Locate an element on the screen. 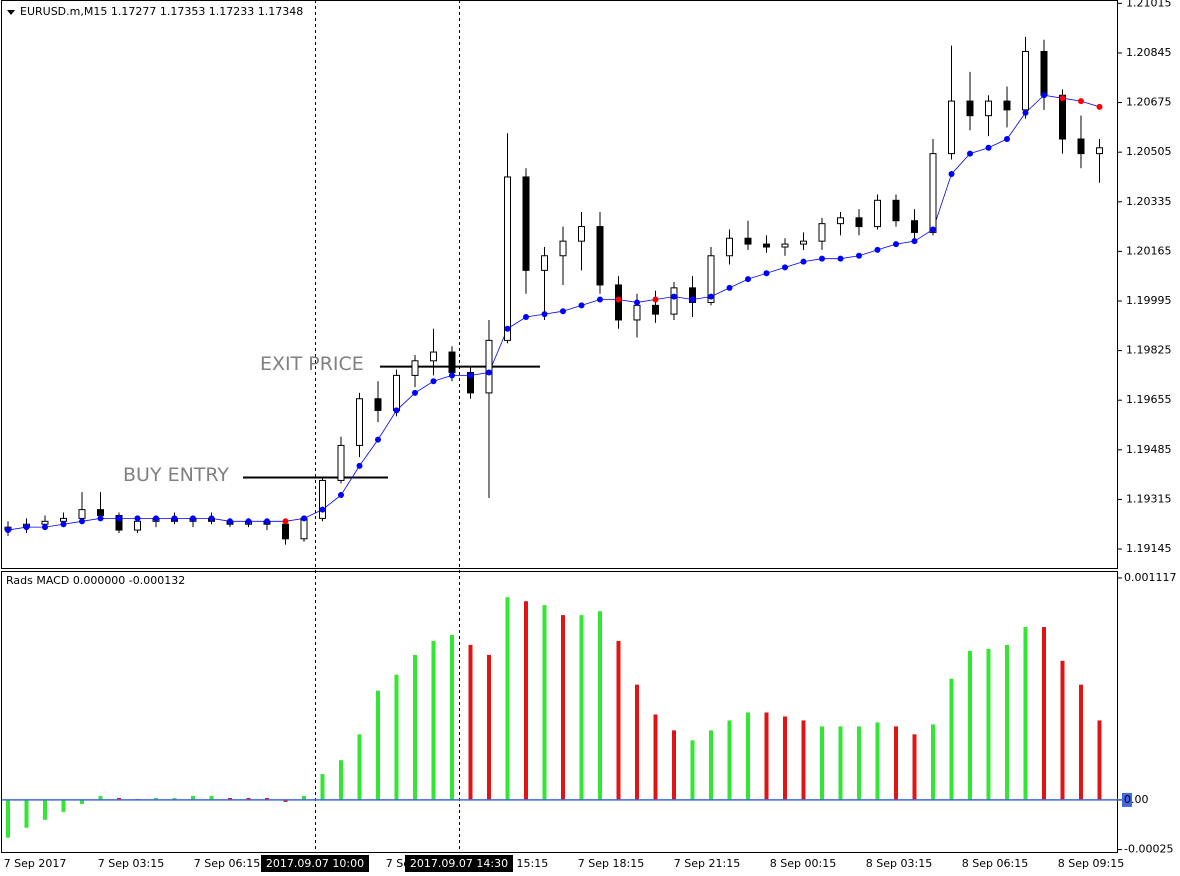 The height and width of the screenshot is (876, 1180). x-tick-label: 7 Sep 03:15 is located at coordinates (131, 863).